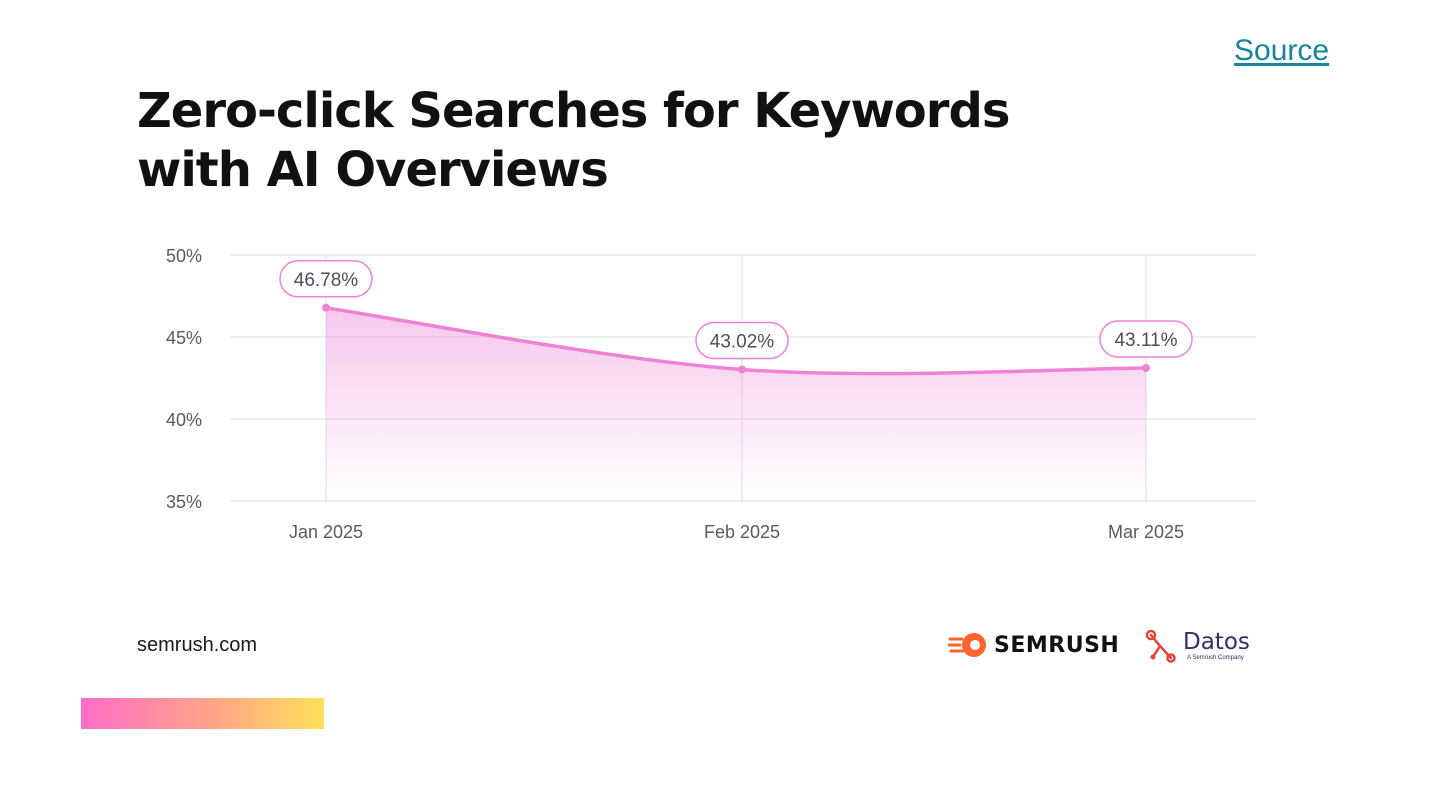  I want to click on y-tick-label: 35%, so click(184, 502).